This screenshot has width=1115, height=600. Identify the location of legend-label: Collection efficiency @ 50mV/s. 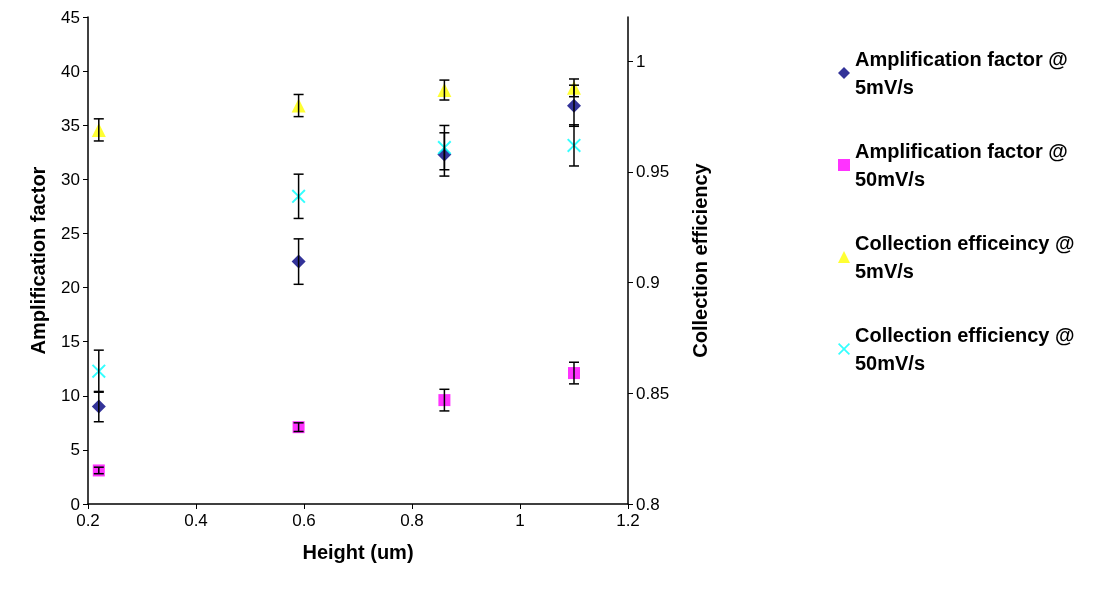
(968, 349).